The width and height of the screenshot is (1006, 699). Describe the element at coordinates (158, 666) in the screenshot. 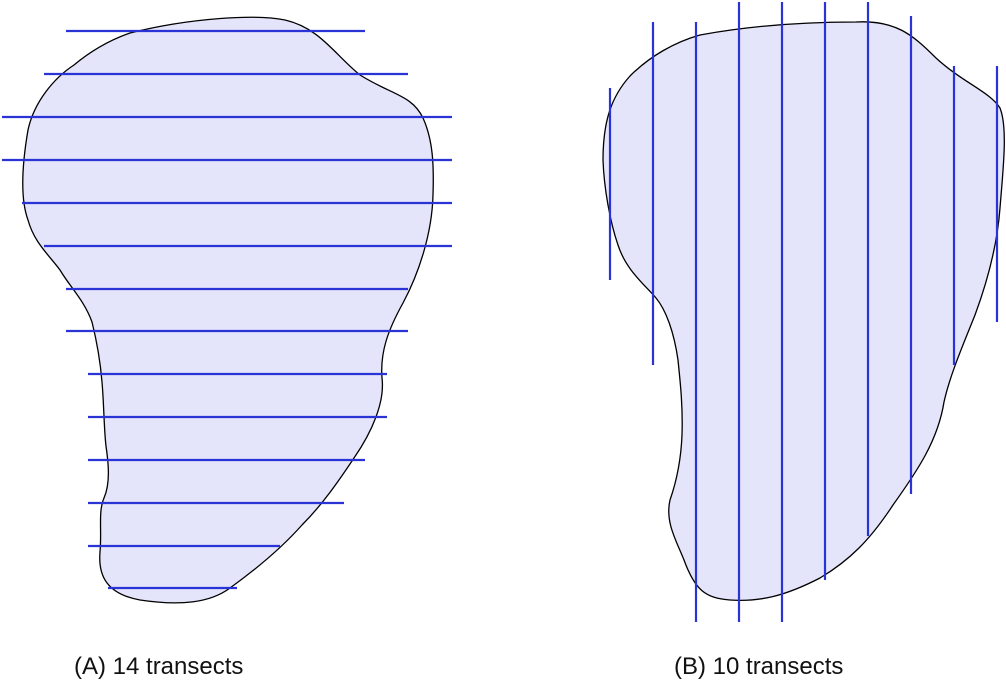

I see `panel-a-caption: (A) 14 transects` at that location.